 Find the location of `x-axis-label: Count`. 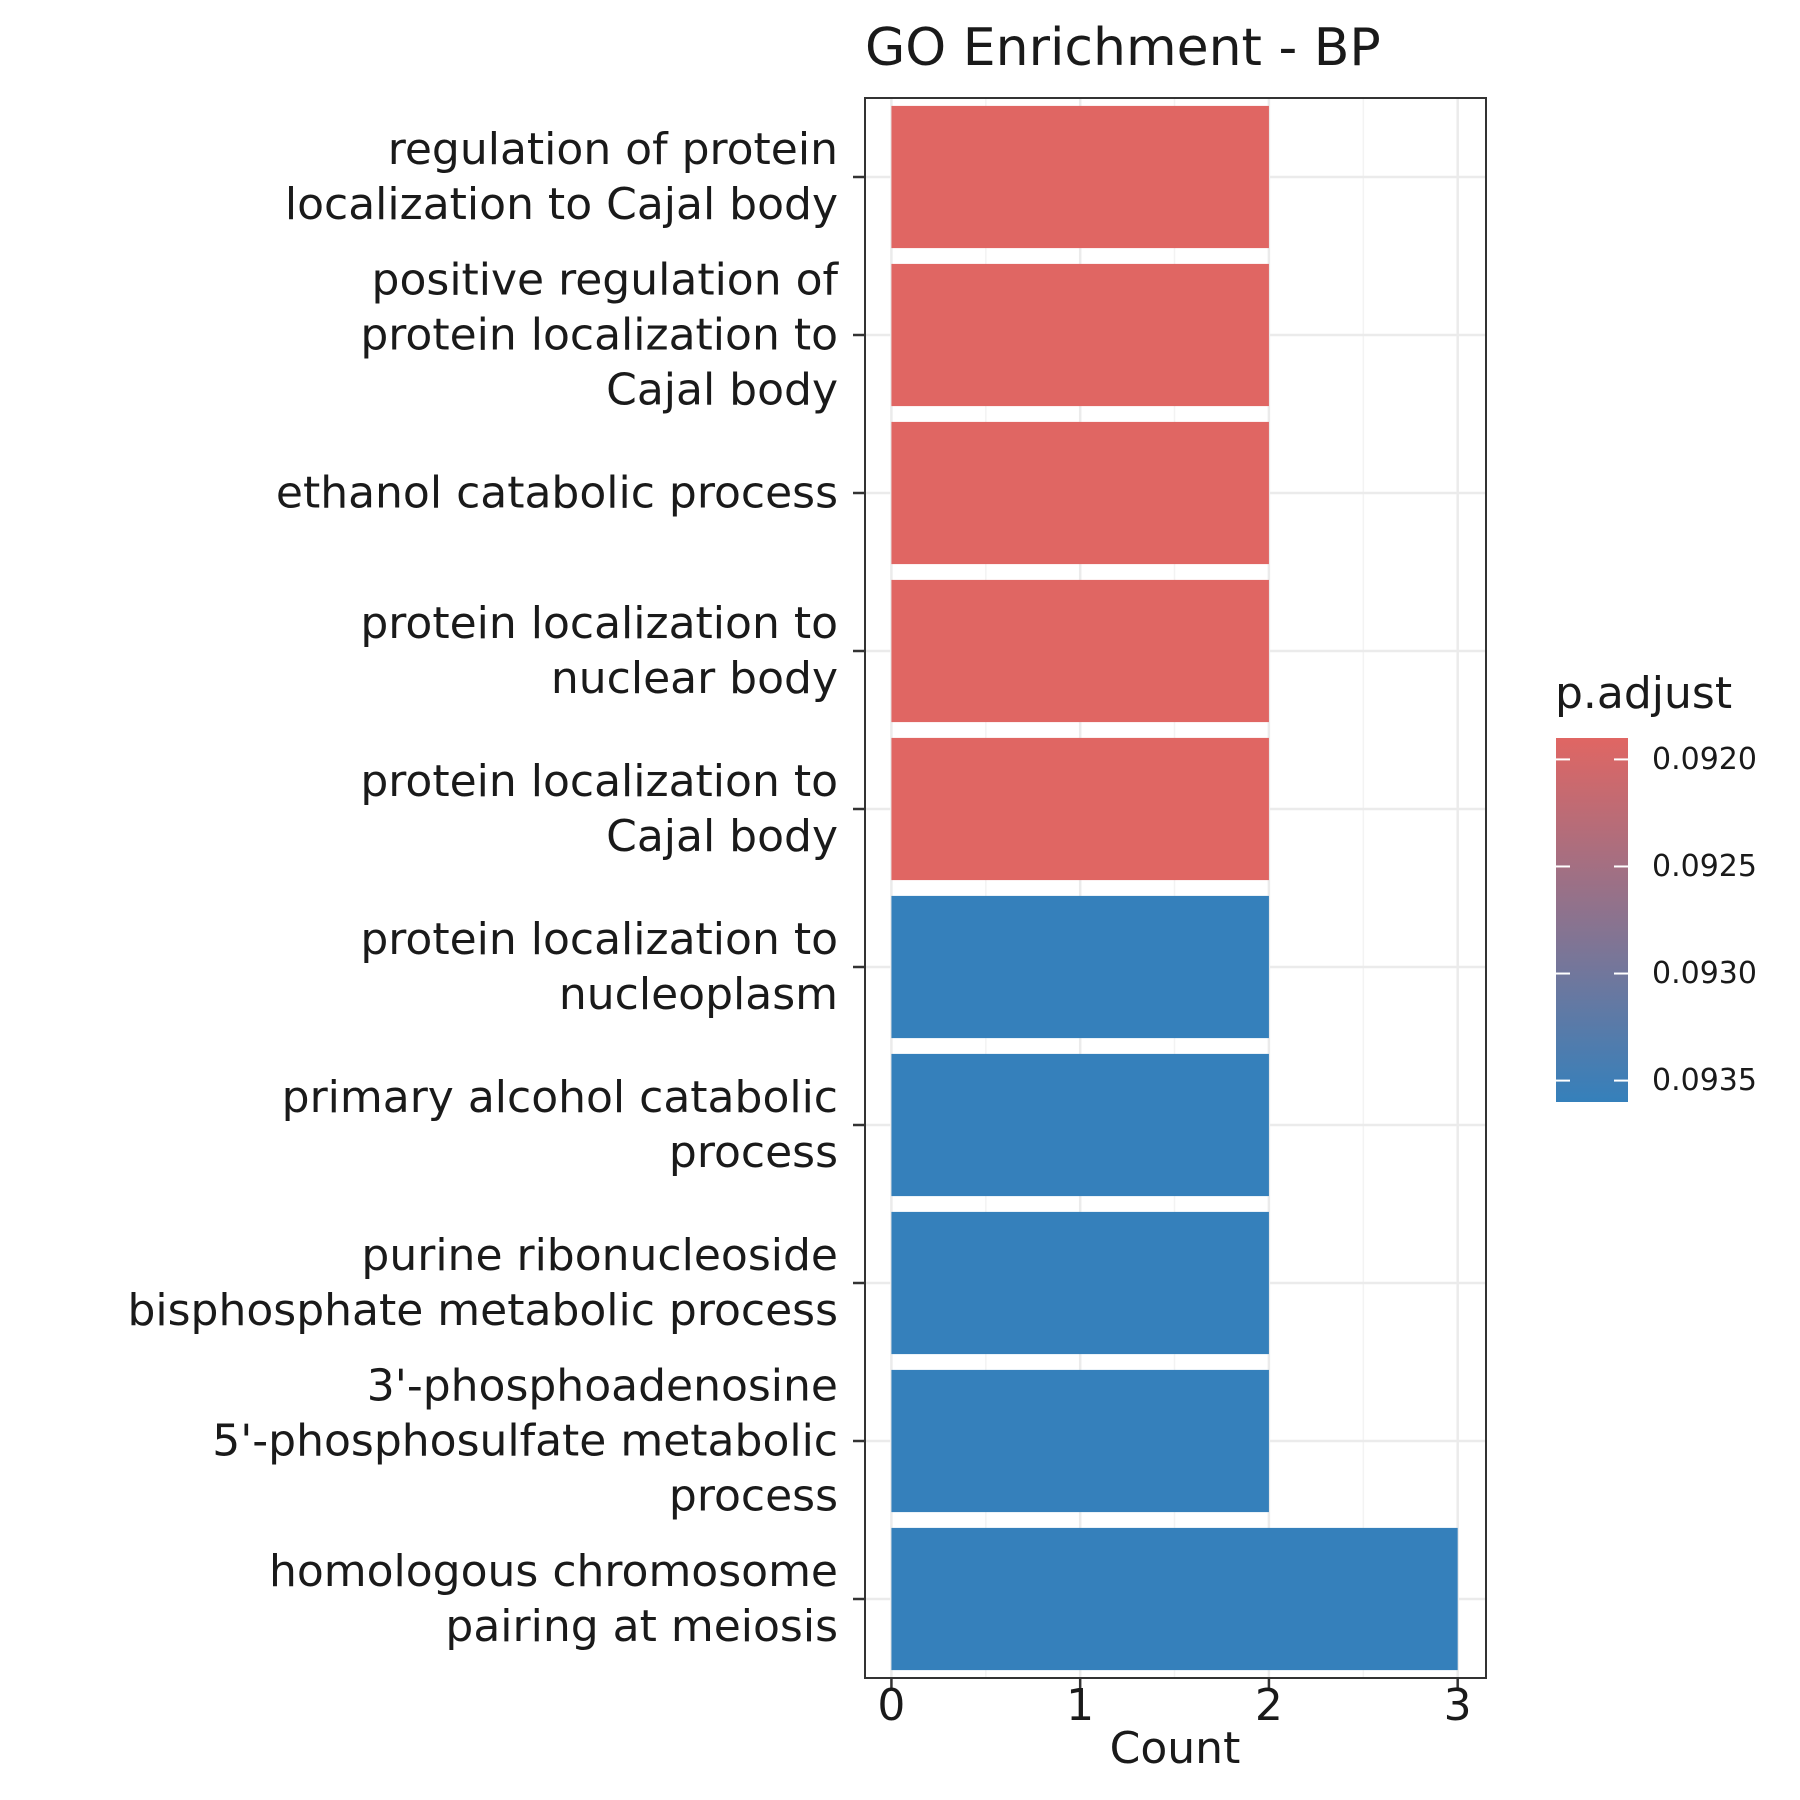

x-axis-label: Count is located at coordinates (1175, 1748).